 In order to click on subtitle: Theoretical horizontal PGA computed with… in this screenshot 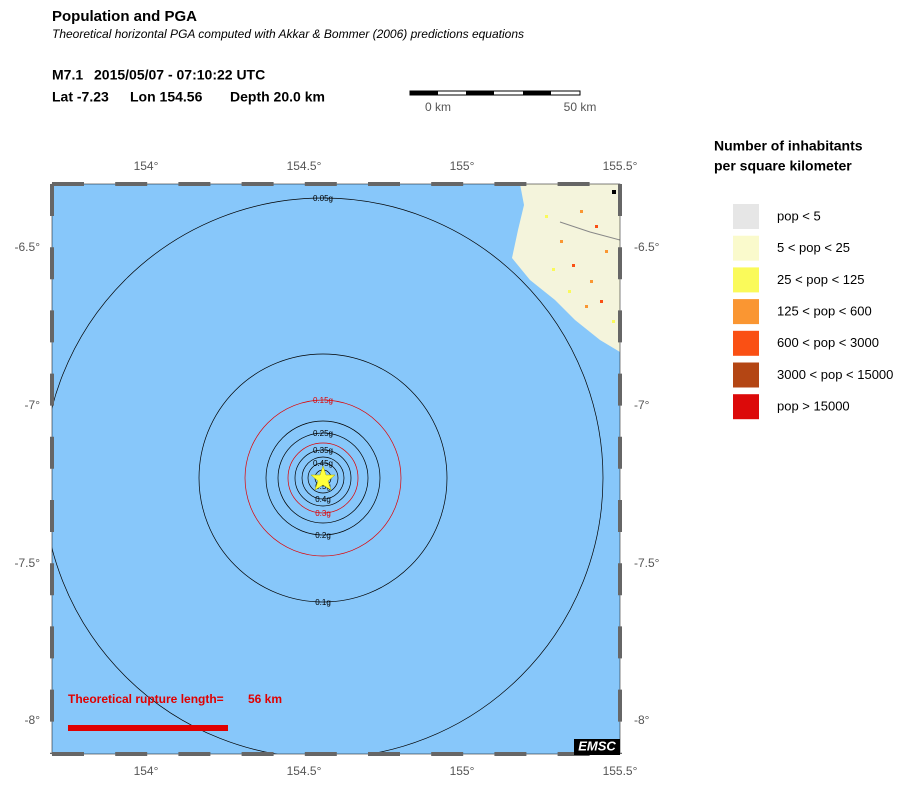, I will do `click(288, 34)`.